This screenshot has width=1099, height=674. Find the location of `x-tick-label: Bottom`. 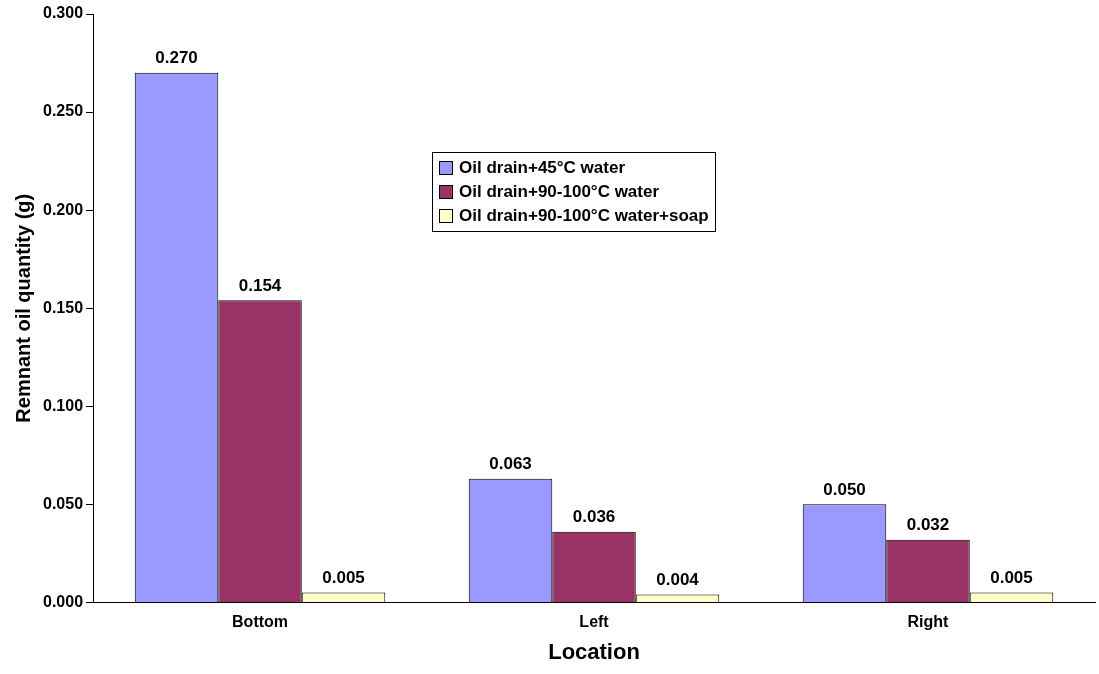

x-tick-label: Bottom is located at coordinates (260, 622).